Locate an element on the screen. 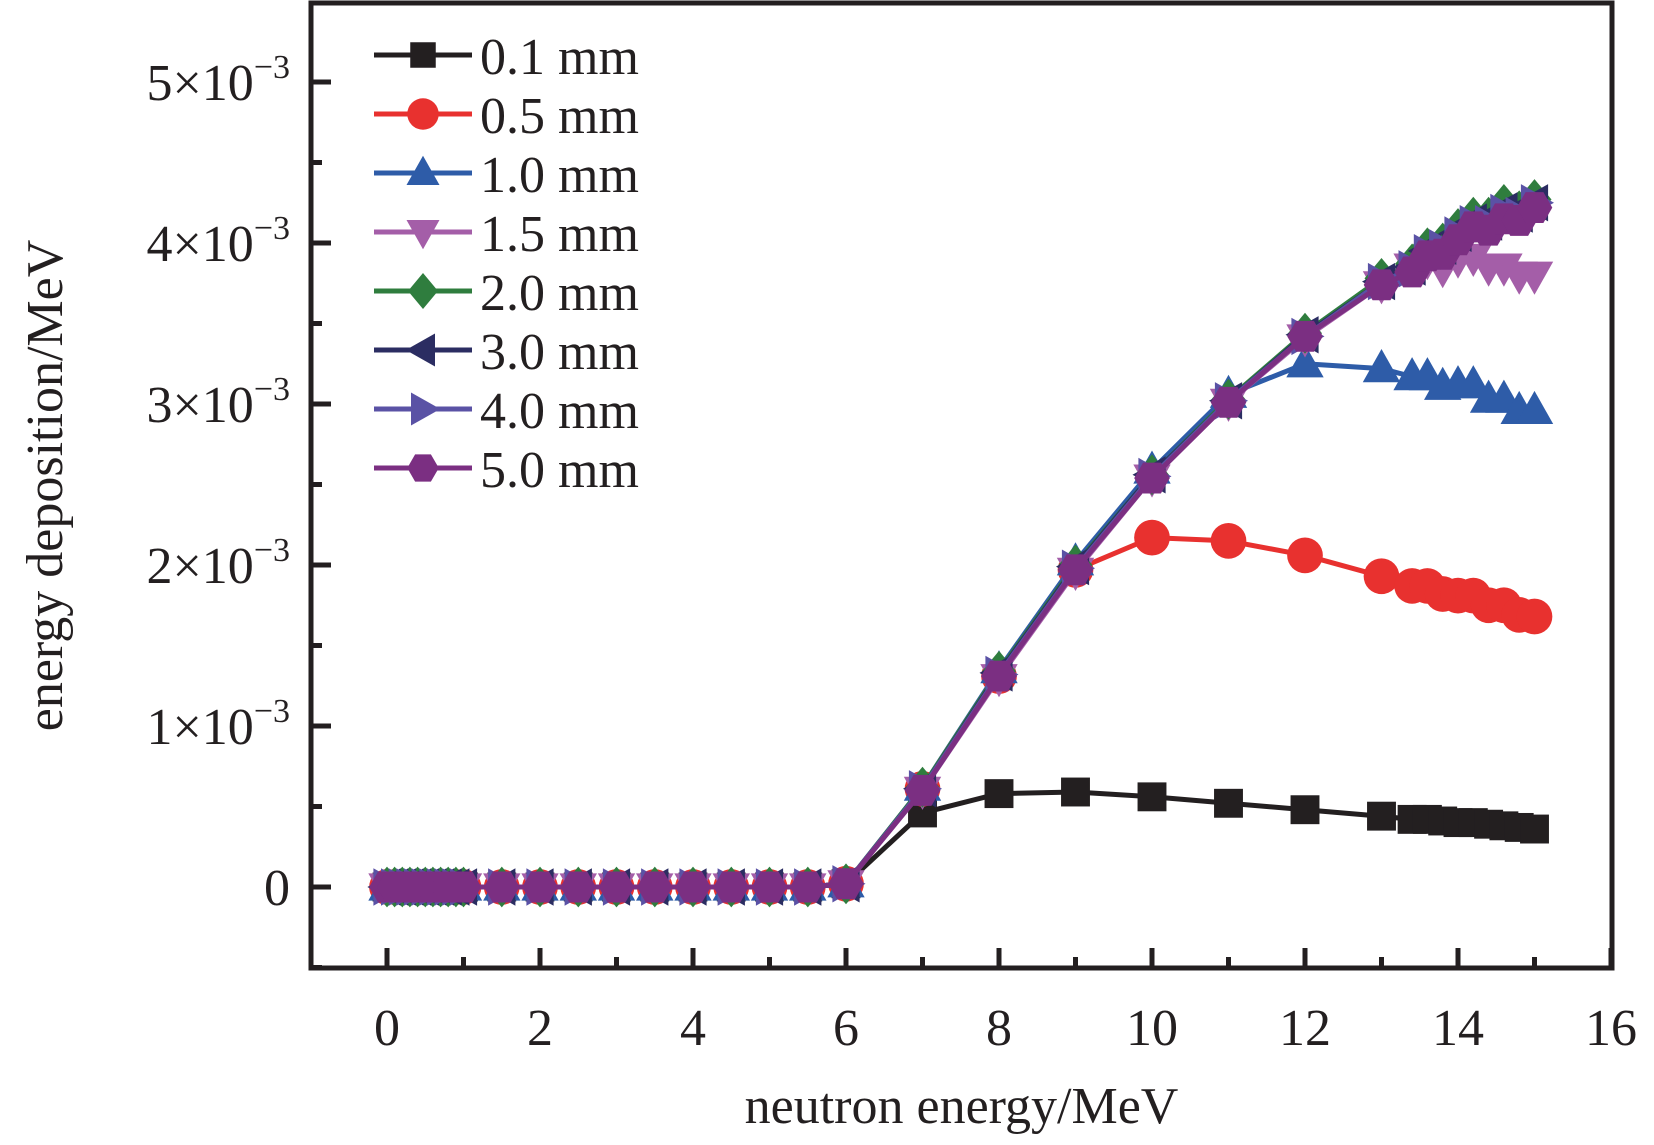 The width and height of the screenshot is (1654, 1145). x-tick-label: 10 is located at coordinates (1152, 1028).